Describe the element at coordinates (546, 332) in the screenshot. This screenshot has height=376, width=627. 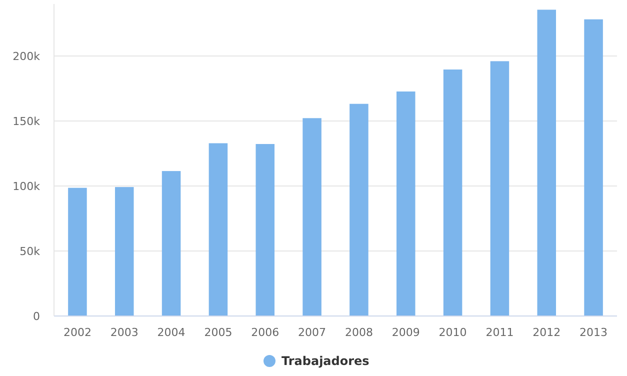
I see `x-tick-label: 2012` at that location.